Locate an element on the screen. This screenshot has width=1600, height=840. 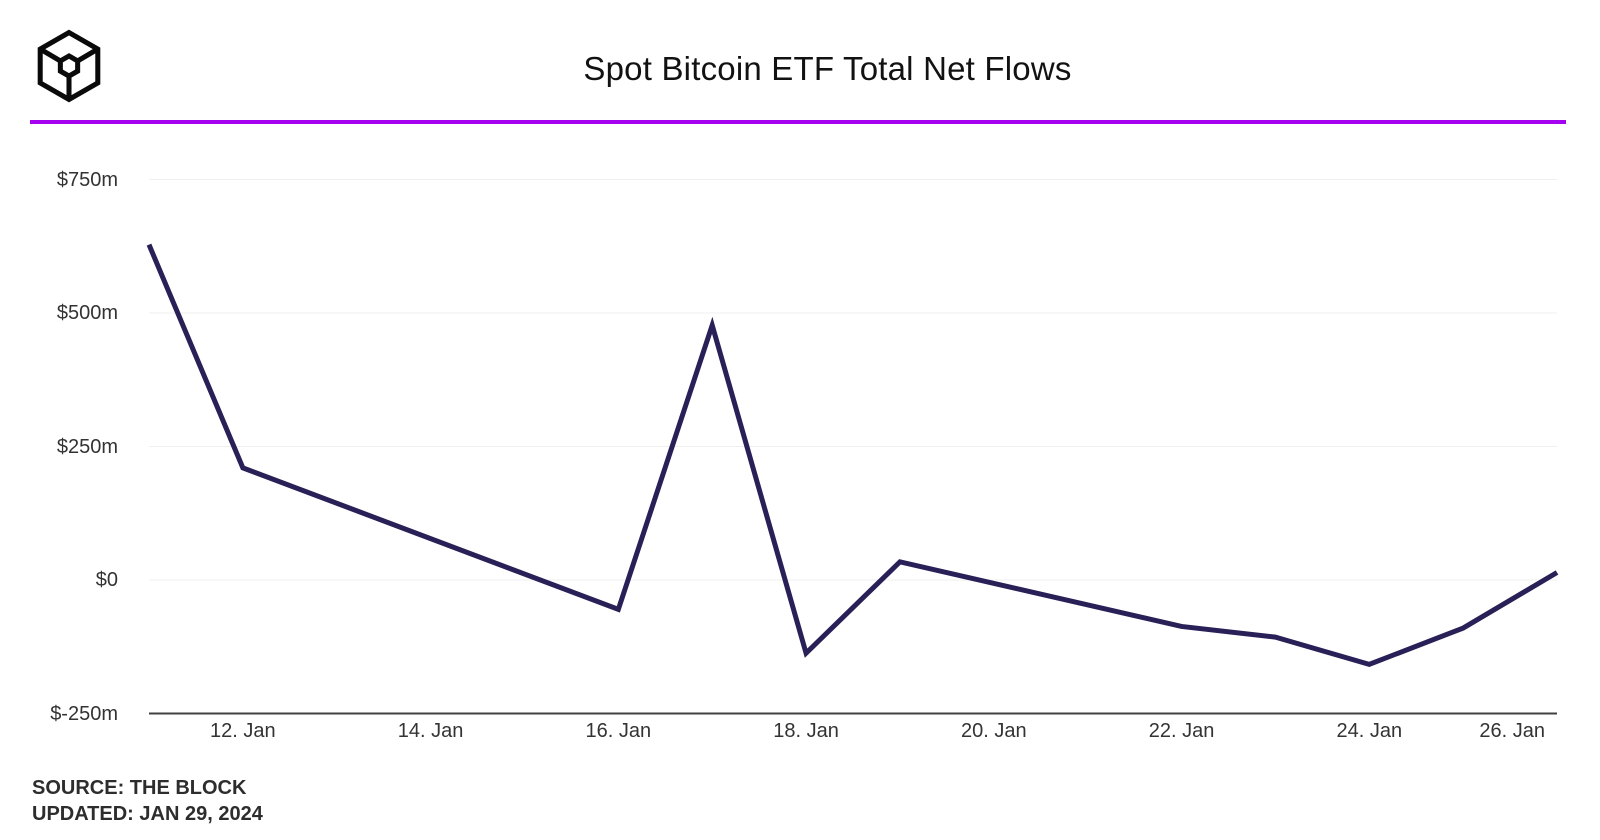
y-axis-label: $500m is located at coordinates (87, 313).